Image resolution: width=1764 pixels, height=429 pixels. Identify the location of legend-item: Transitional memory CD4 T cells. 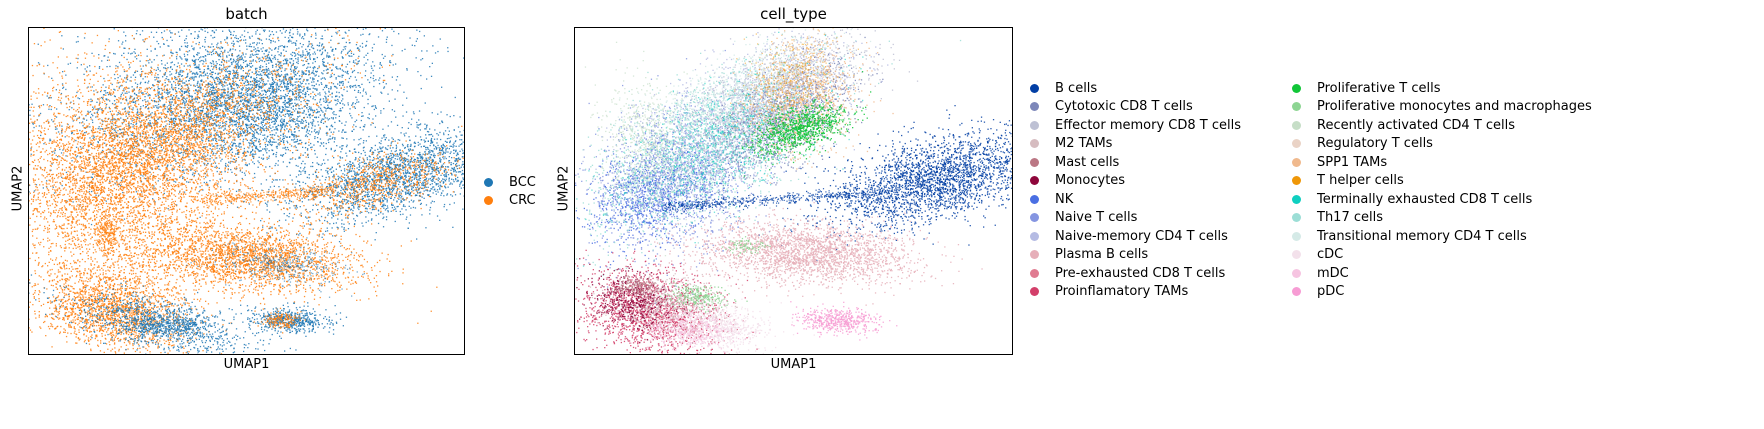
(1409, 236).